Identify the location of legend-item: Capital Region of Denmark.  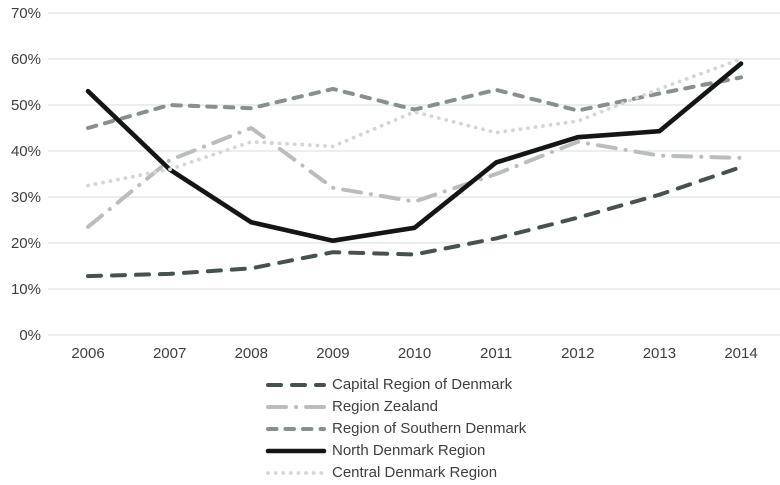
(395, 385).